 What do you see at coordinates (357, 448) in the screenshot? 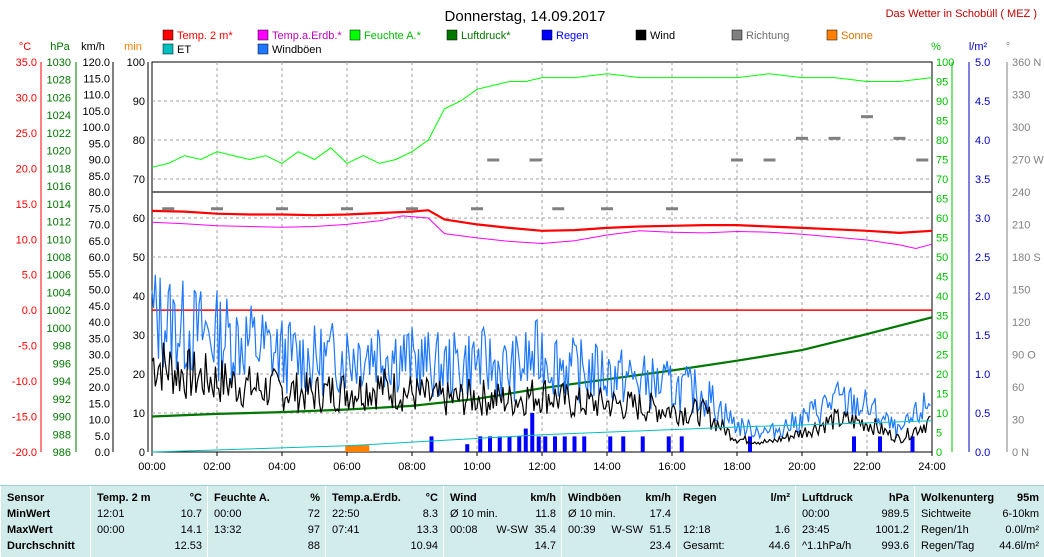
I see `sun-bar` at bounding box center [357, 448].